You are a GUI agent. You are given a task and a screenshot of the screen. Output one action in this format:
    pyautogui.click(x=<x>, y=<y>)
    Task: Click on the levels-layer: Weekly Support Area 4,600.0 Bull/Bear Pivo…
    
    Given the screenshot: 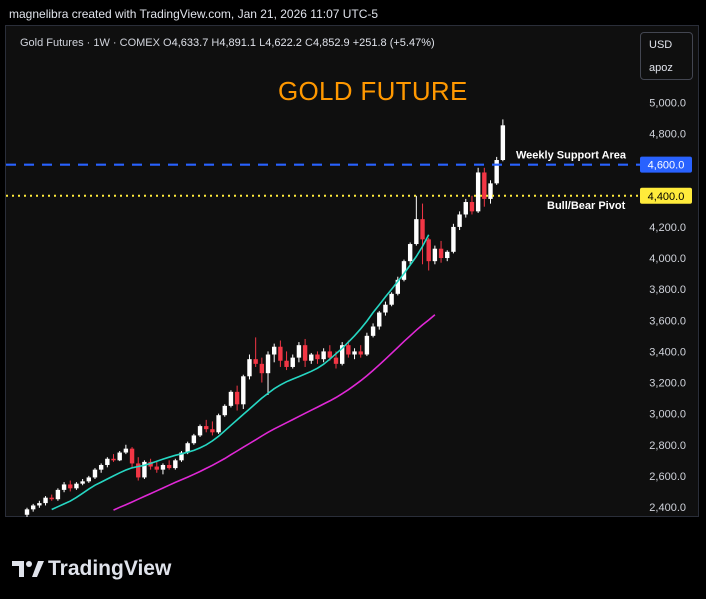 What is the action you would take?
    pyautogui.click(x=349, y=181)
    